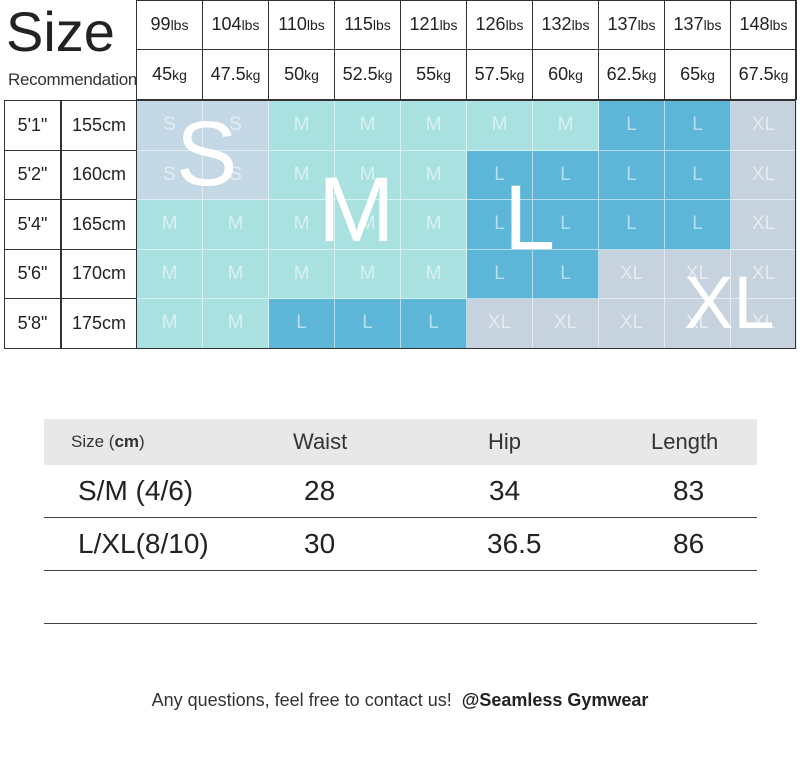 The image size is (800, 760). Describe the element at coordinates (492, 74) in the screenshot. I see `weight-kg-value: 57.5` at that location.